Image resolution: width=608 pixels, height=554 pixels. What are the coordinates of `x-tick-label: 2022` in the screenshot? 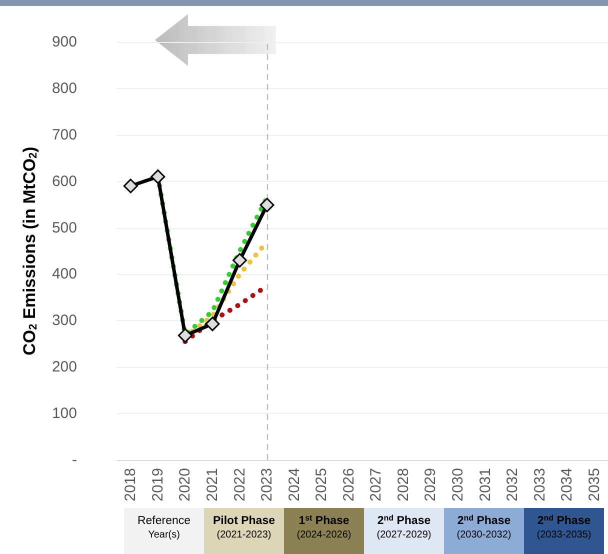 It's located at (239, 485).